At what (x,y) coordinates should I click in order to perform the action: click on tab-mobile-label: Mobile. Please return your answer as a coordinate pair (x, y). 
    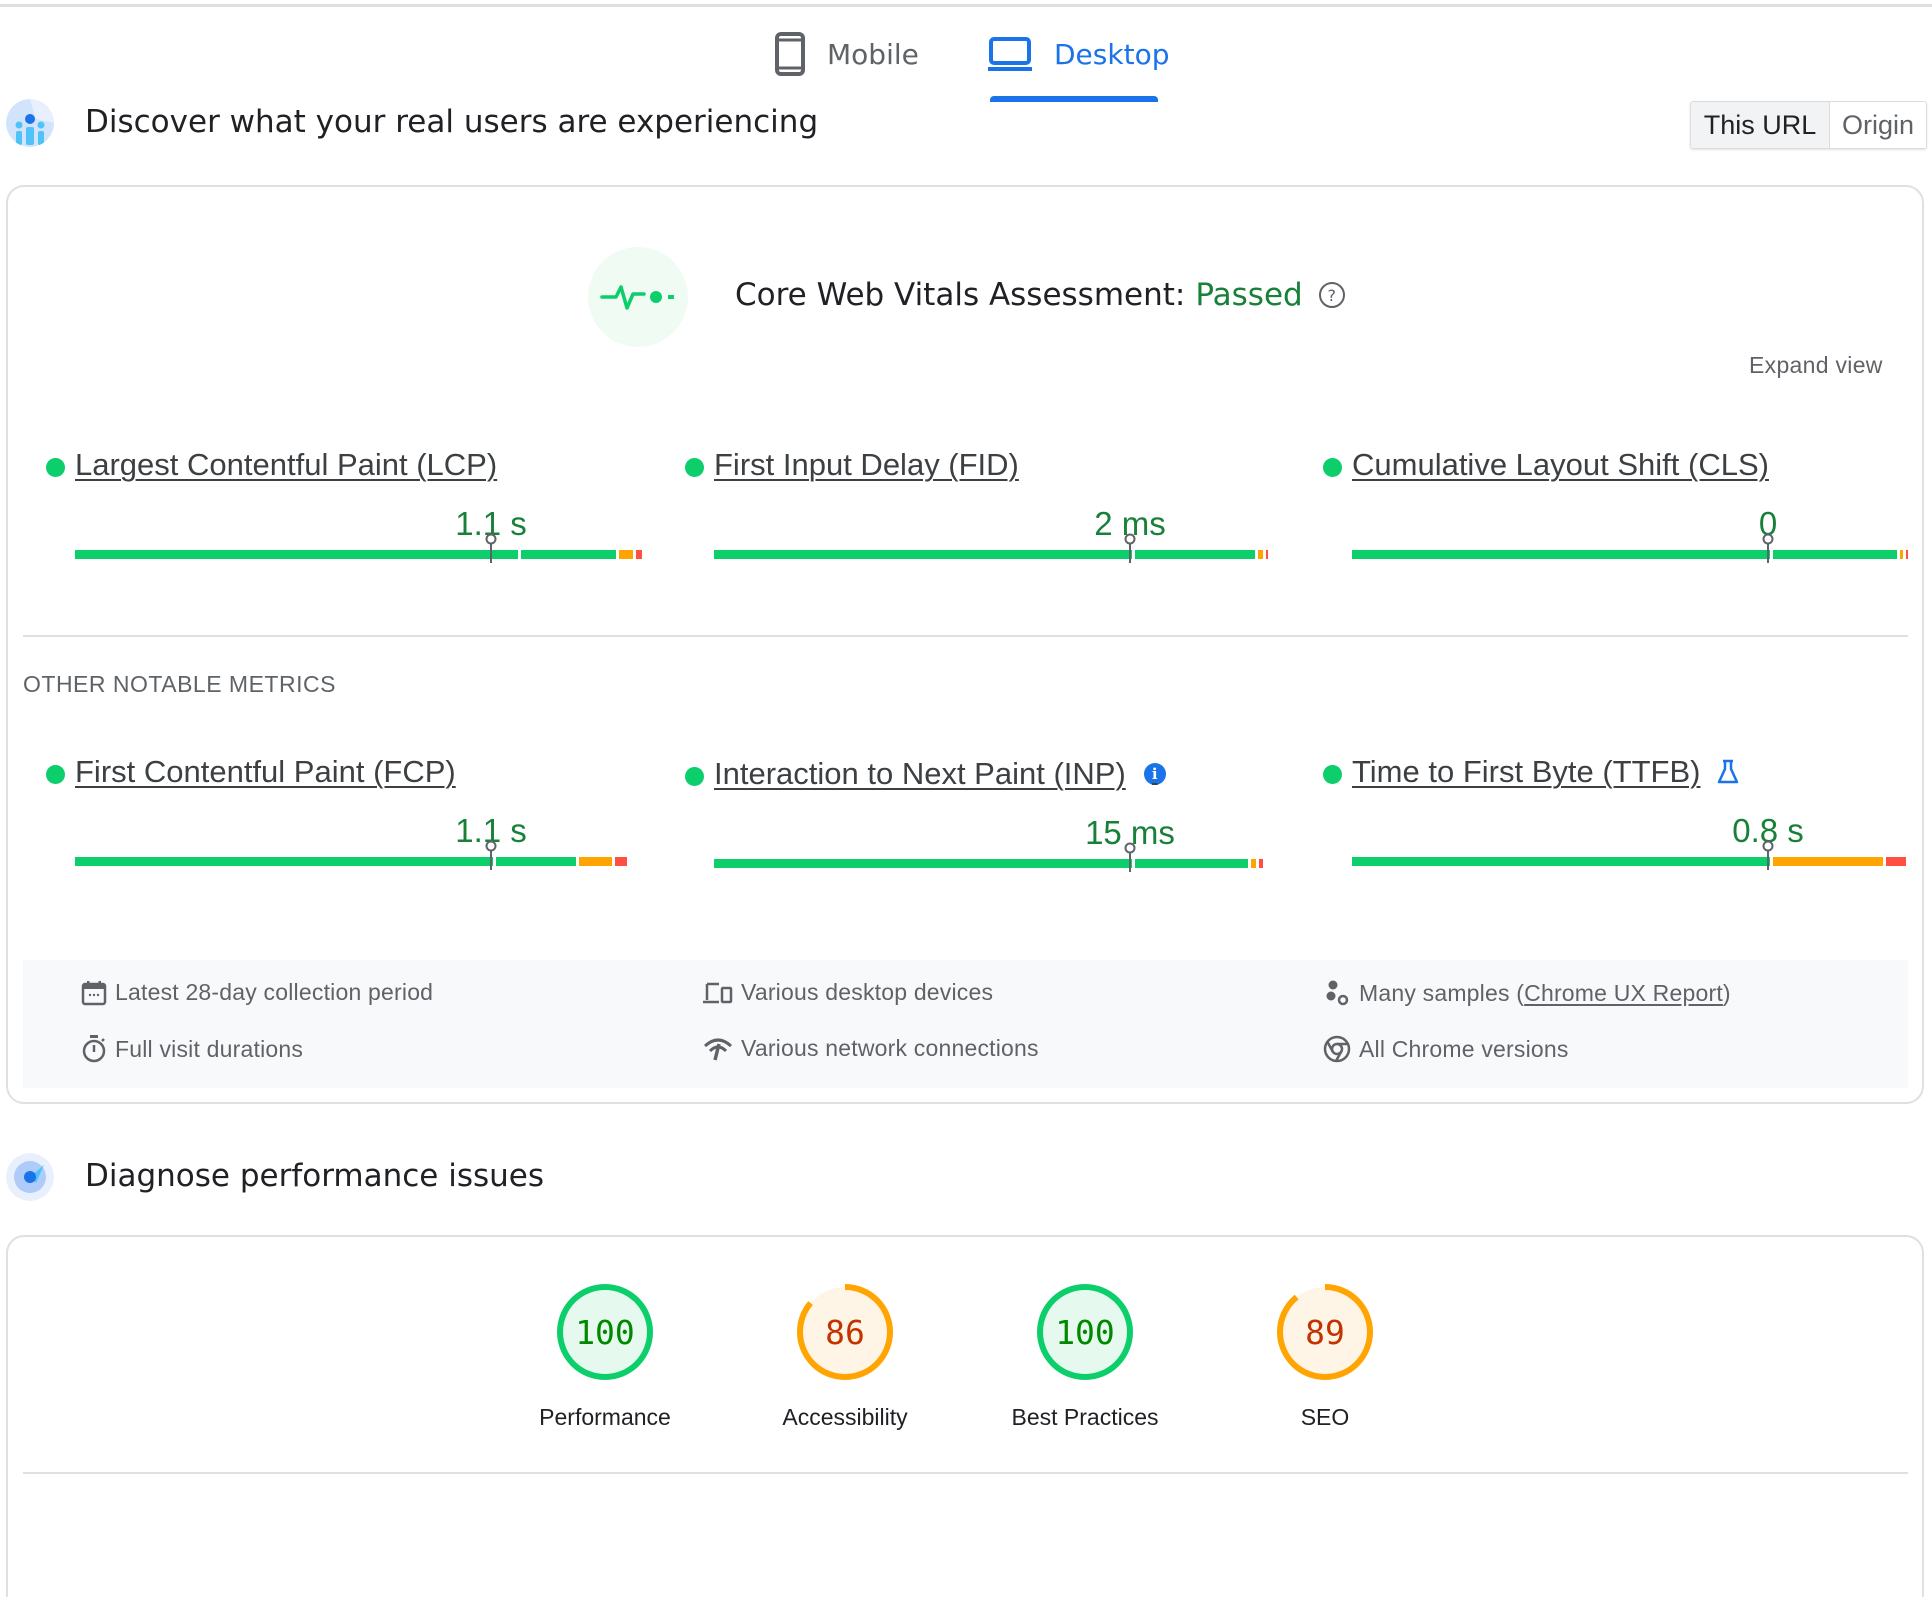
    Looking at the image, I should click on (873, 54).